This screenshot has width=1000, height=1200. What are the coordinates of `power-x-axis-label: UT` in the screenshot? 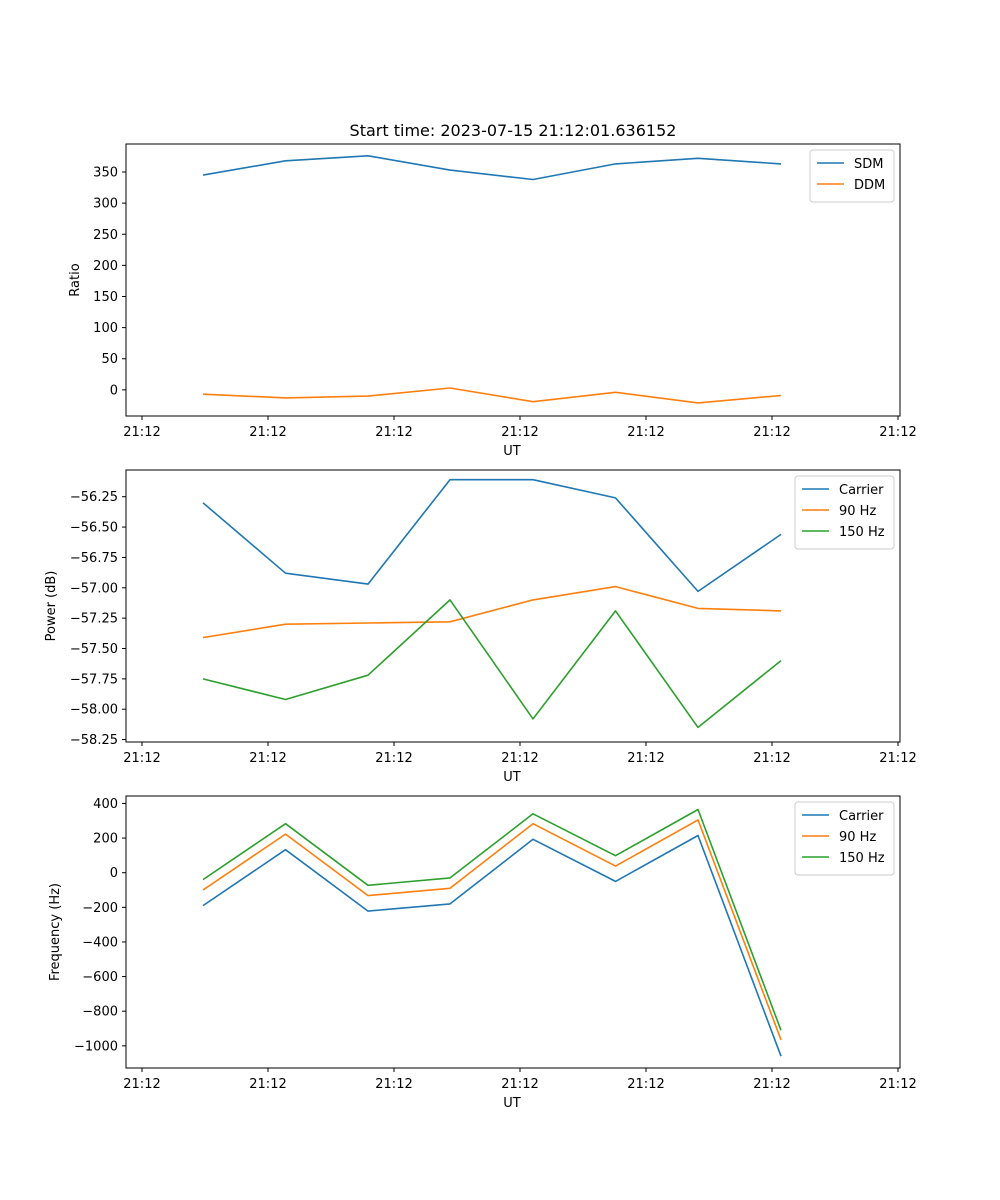 It's located at (512, 777).